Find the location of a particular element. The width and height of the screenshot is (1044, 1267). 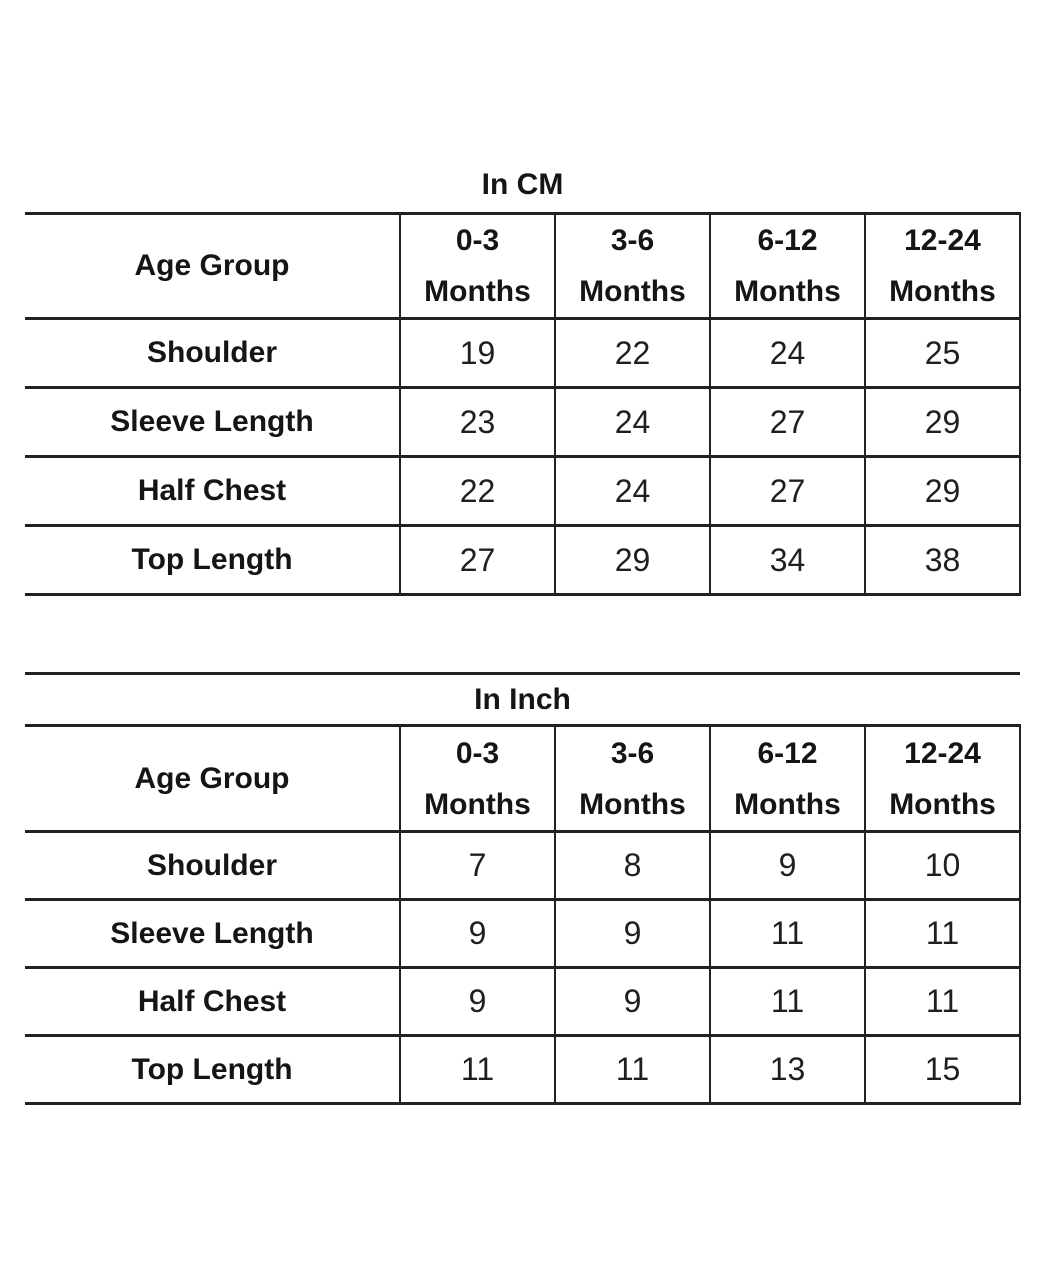

inch-row-shoulder: Shoulder 7 8 9 10 is located at coordinates (523, 865).